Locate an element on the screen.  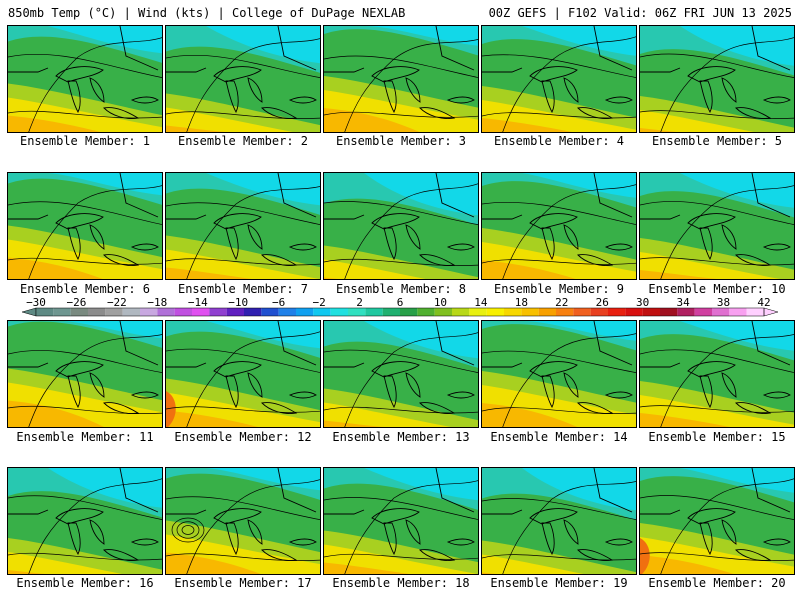
colorbar-tick-label: −6 is located at coordinates (278, 302).